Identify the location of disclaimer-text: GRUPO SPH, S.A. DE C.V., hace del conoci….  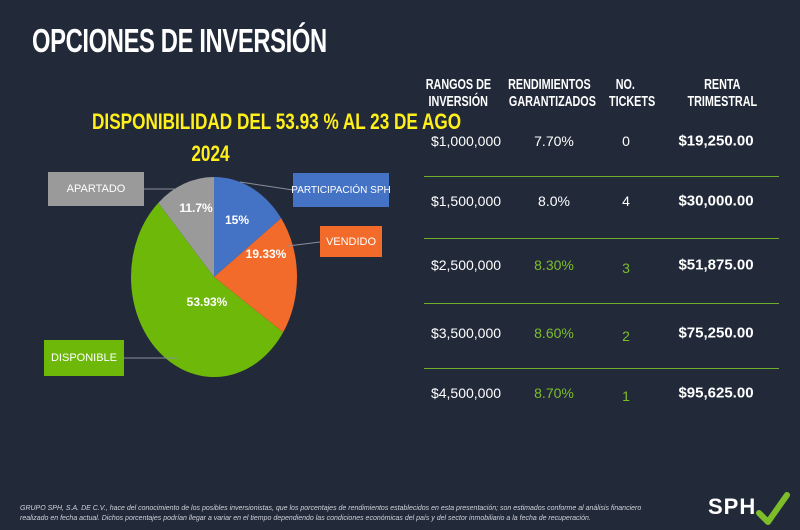
(331, 513).